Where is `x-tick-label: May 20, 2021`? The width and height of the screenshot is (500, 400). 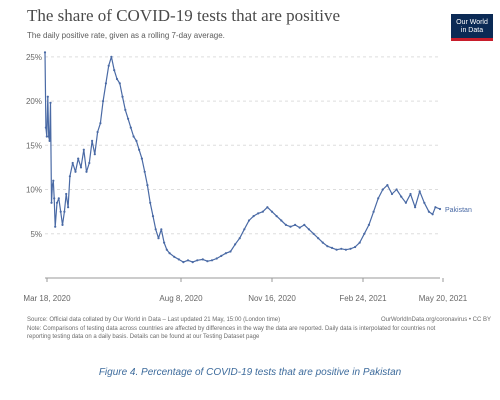
x-tick-label: May 20, 2021 is located at coordinates (443, 298).